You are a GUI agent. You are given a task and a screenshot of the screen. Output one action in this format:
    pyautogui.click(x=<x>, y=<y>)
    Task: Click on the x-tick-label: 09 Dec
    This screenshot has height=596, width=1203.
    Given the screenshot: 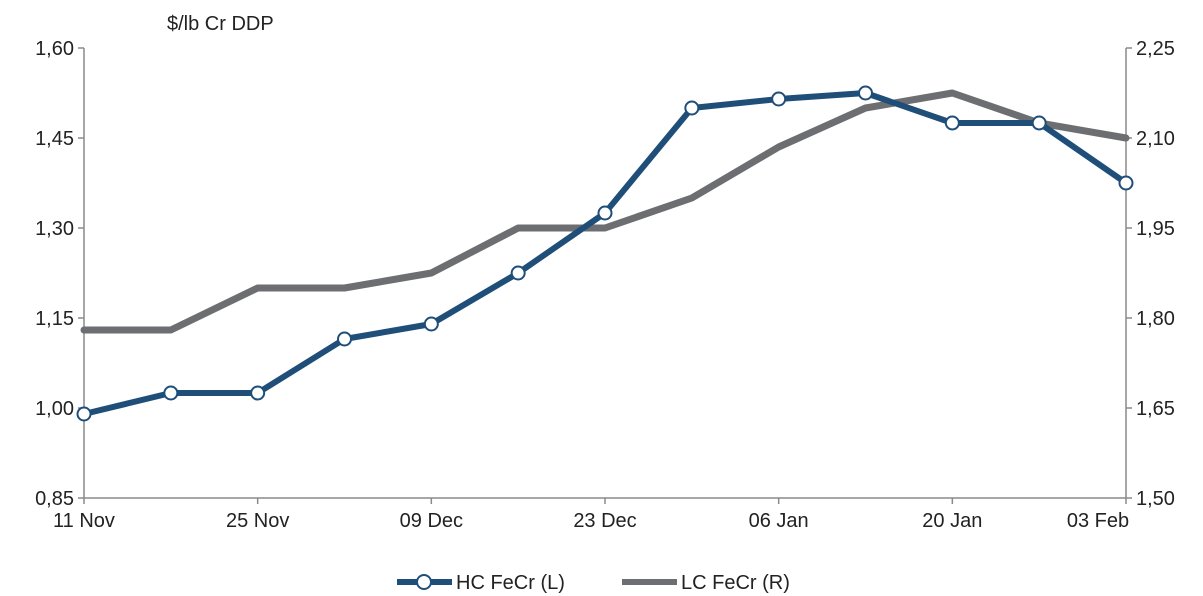 What is the action you would take?
    pyautogui.click(x=431, y=521)
    